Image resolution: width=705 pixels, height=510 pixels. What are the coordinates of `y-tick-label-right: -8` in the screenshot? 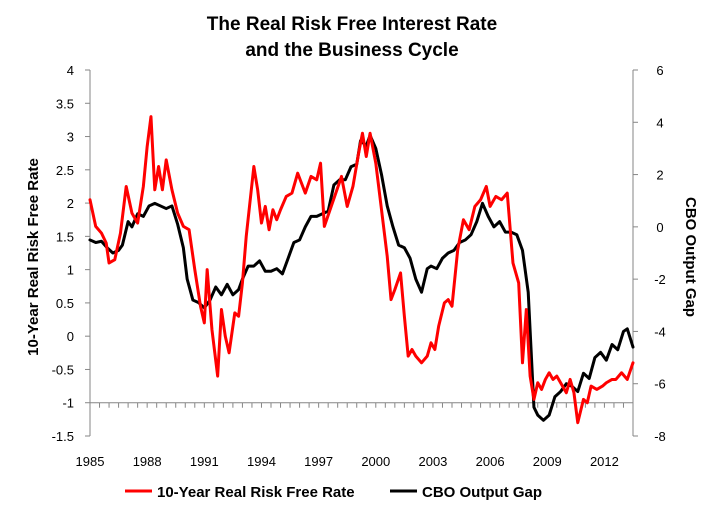 It's located at (660, 436).